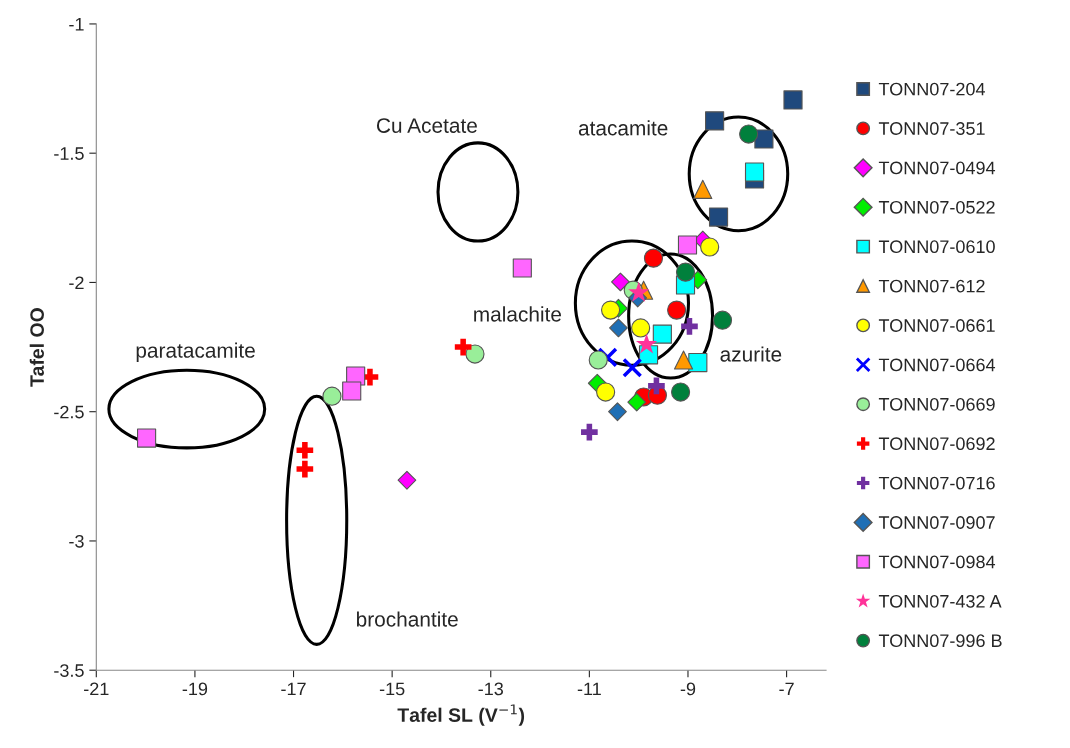  Describe the element at coordinates (936, 325) in the screenshot. I see `legend-label: TONN07-0661` at that location.